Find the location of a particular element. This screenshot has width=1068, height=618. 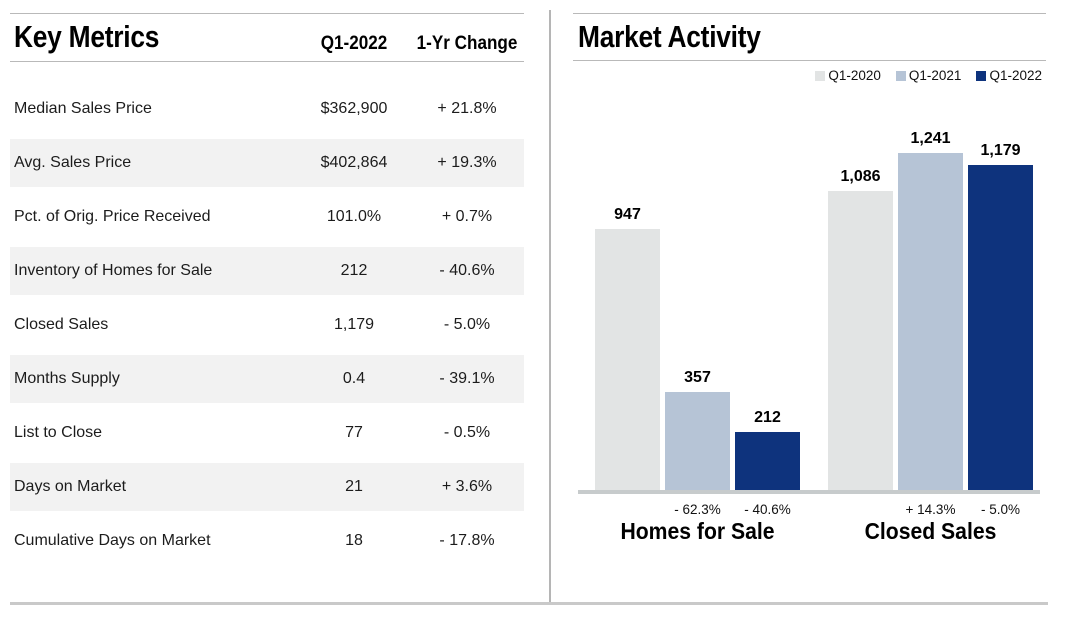

legend-swatch-q1-2022 is located at coordinates (981, 75).